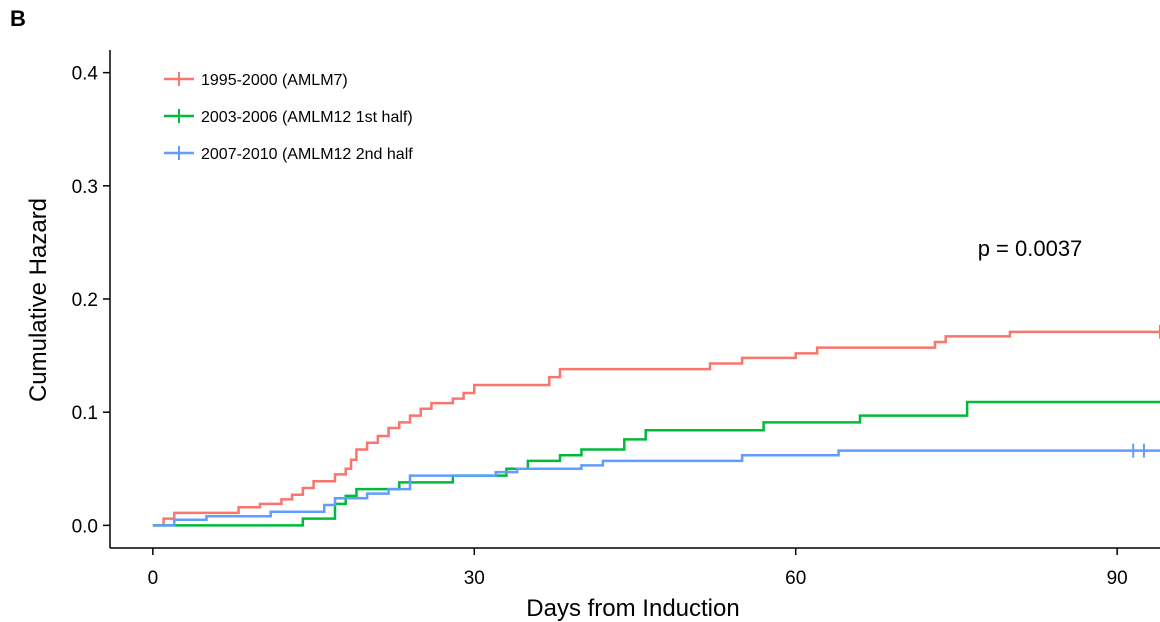  Describe the element at coordinates (795, 578) in the screenshot. I see `x-tick-label: 60` at that location.